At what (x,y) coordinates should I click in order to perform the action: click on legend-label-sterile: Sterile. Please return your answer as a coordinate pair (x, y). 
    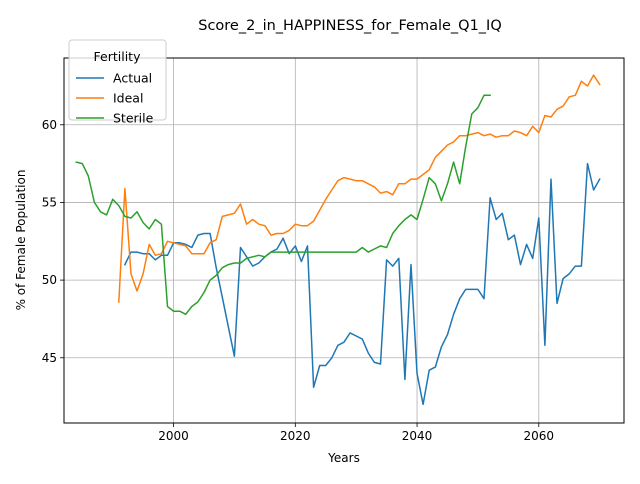
    Looking at the image, I should click on (133, 118).